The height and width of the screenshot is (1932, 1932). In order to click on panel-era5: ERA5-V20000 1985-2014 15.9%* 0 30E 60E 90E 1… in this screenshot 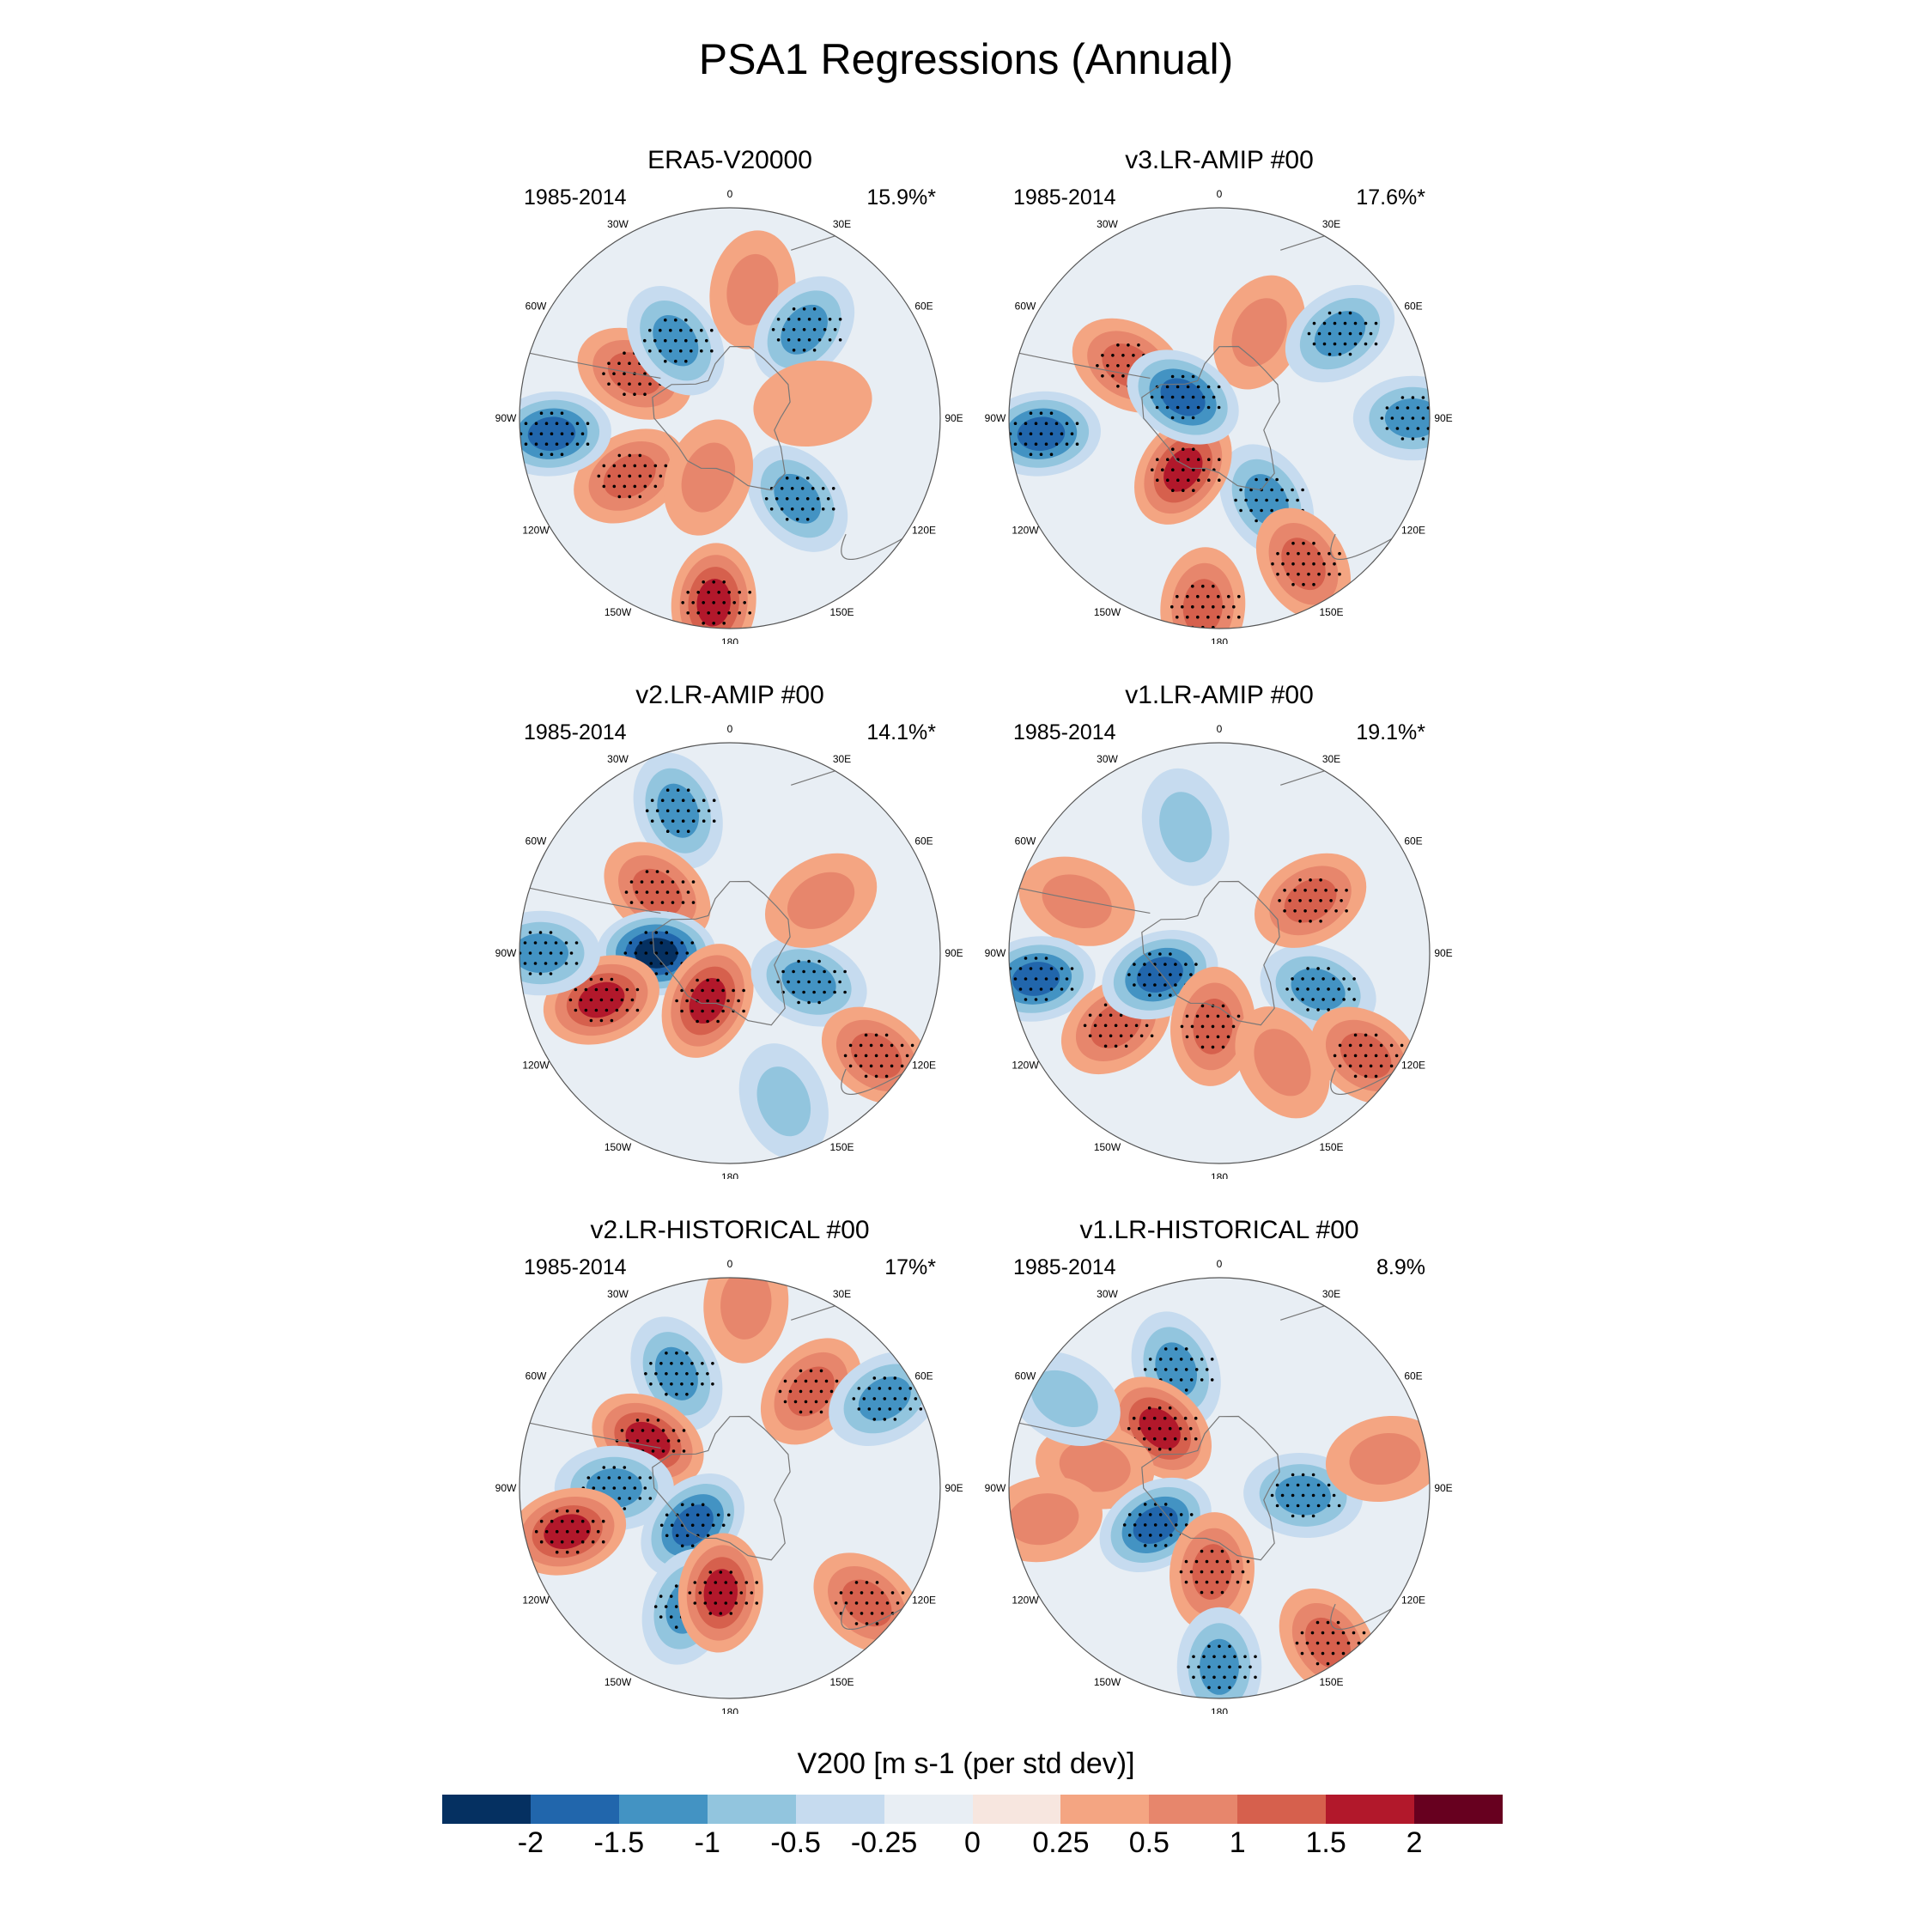, I will do `click(729, 395)`.